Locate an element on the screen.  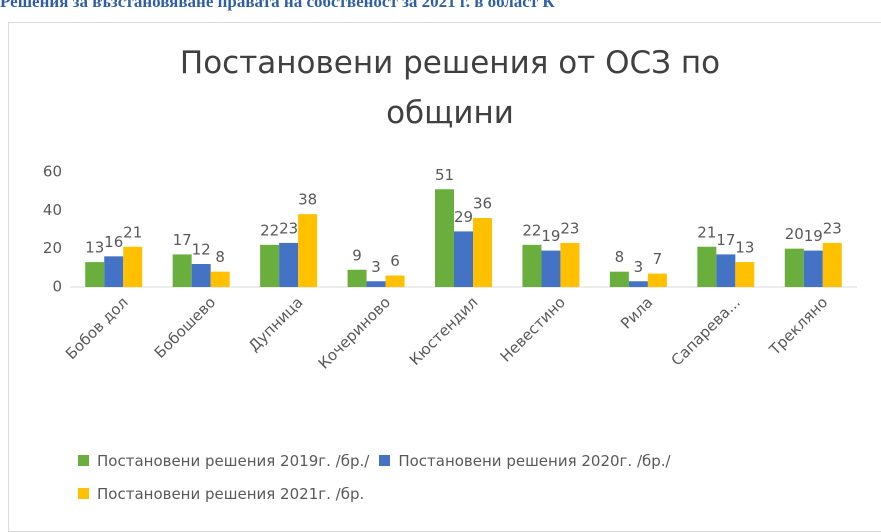
legend-item: Постановени решения 2019г. /бр./ is located at coordinates (223, 460).